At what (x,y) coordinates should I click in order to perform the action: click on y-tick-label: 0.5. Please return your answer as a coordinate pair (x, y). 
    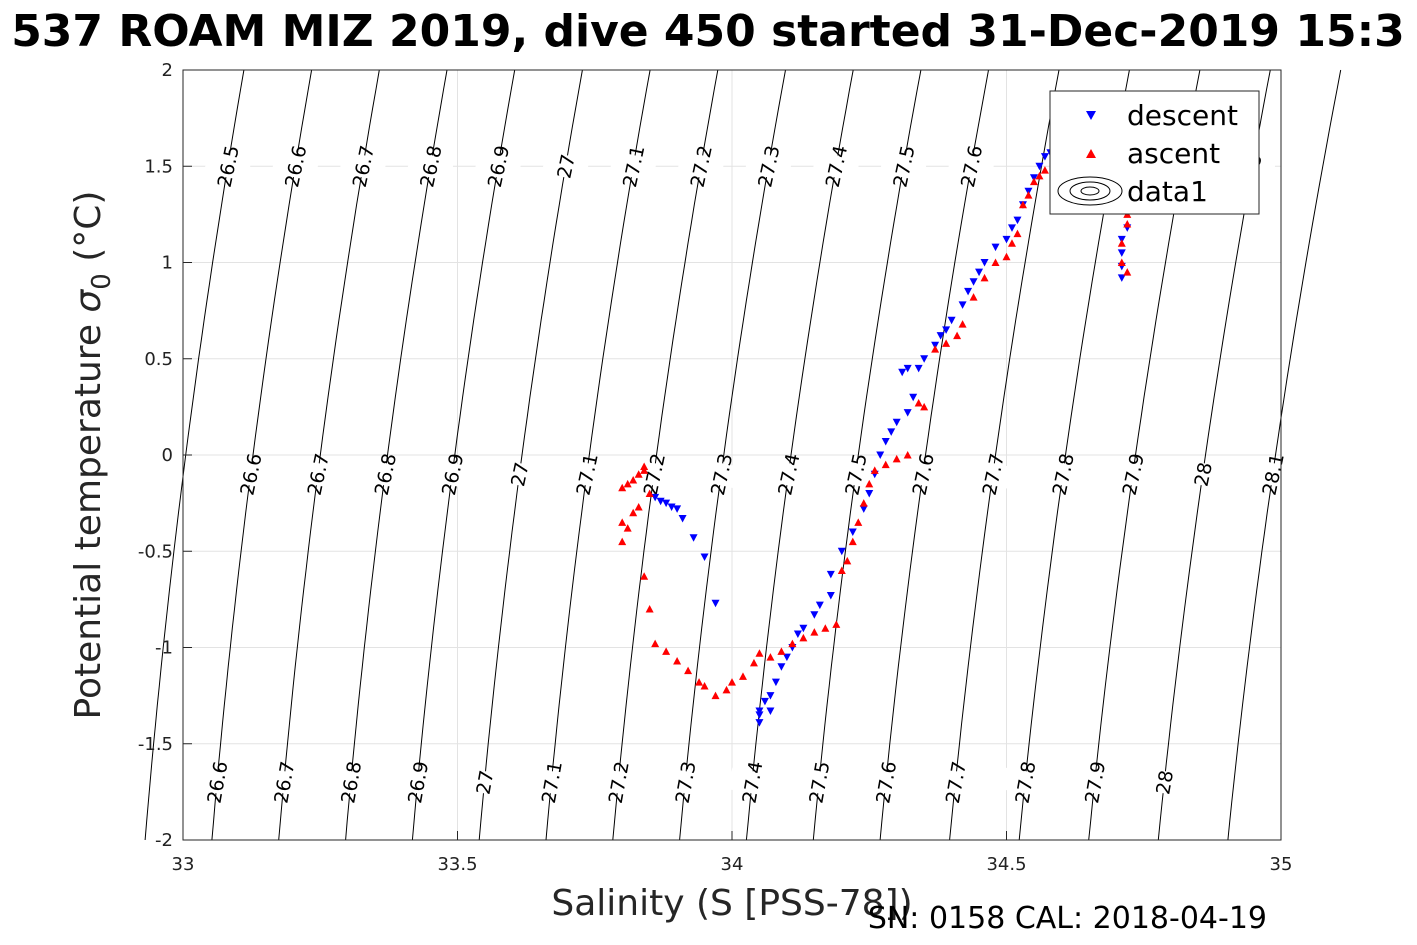
    Looking at the image, I should click on (158, 359).